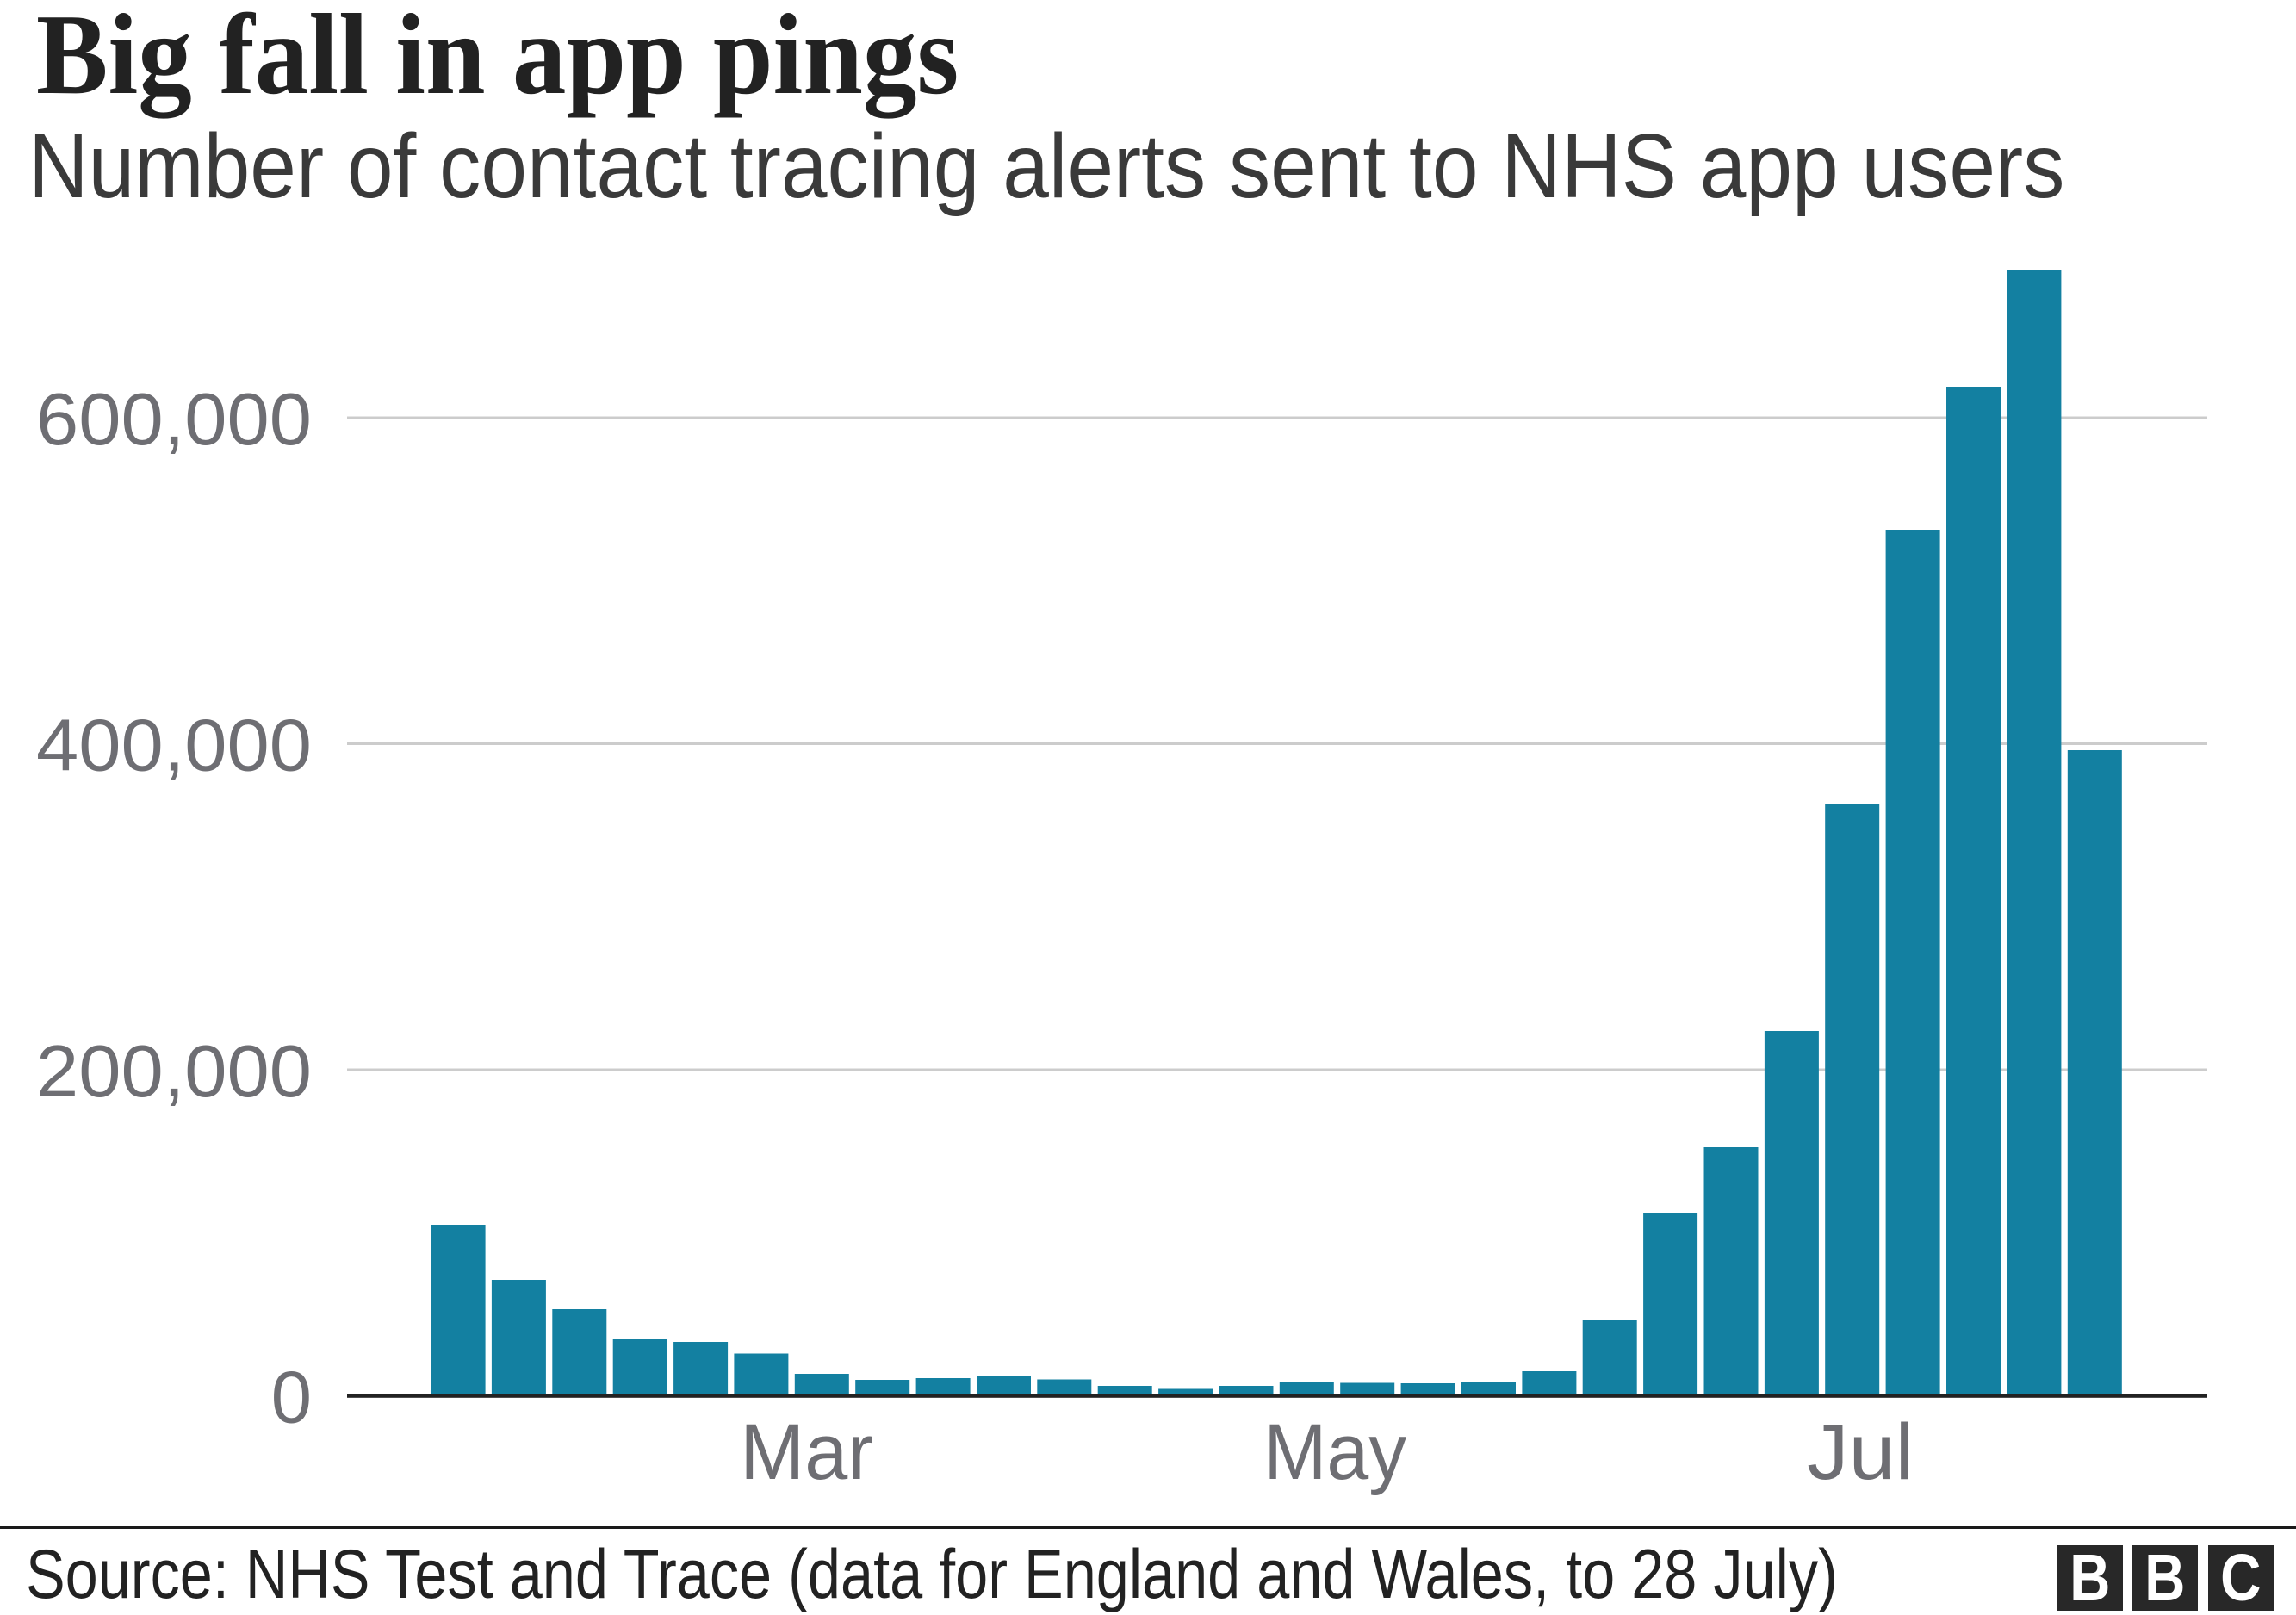  What do you see at coordinates (174, 746) in the screenshot?
I see `svg-text: 400,000` at bounding box center [174, 746].